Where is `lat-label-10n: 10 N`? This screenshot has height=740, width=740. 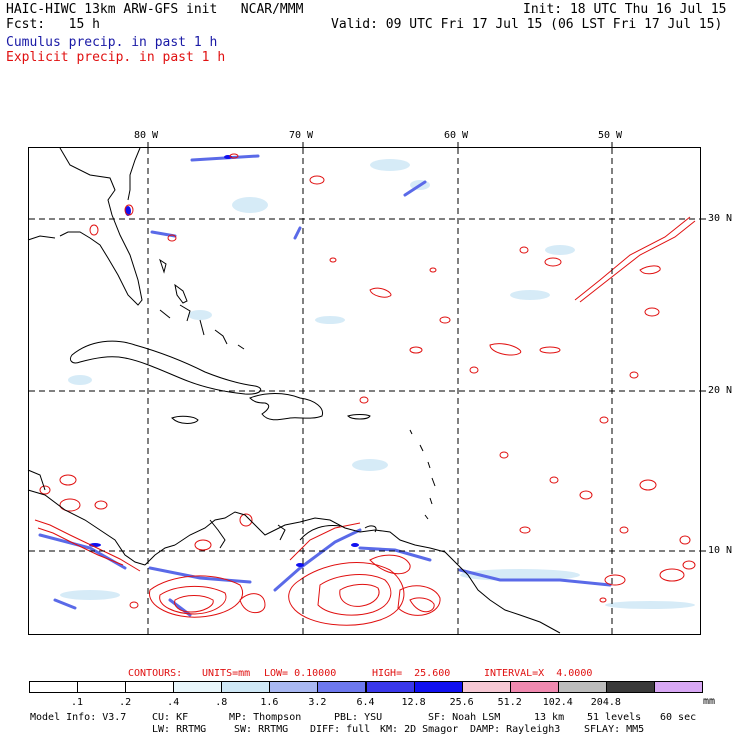 lat-label-10n: 10 N is located at coordinates (720, 550).